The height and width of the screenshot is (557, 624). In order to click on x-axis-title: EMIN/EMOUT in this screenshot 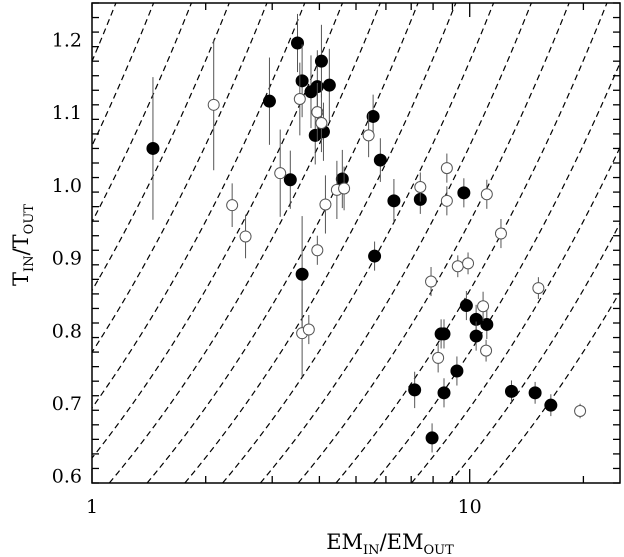, I will do `click(390, 543)`.